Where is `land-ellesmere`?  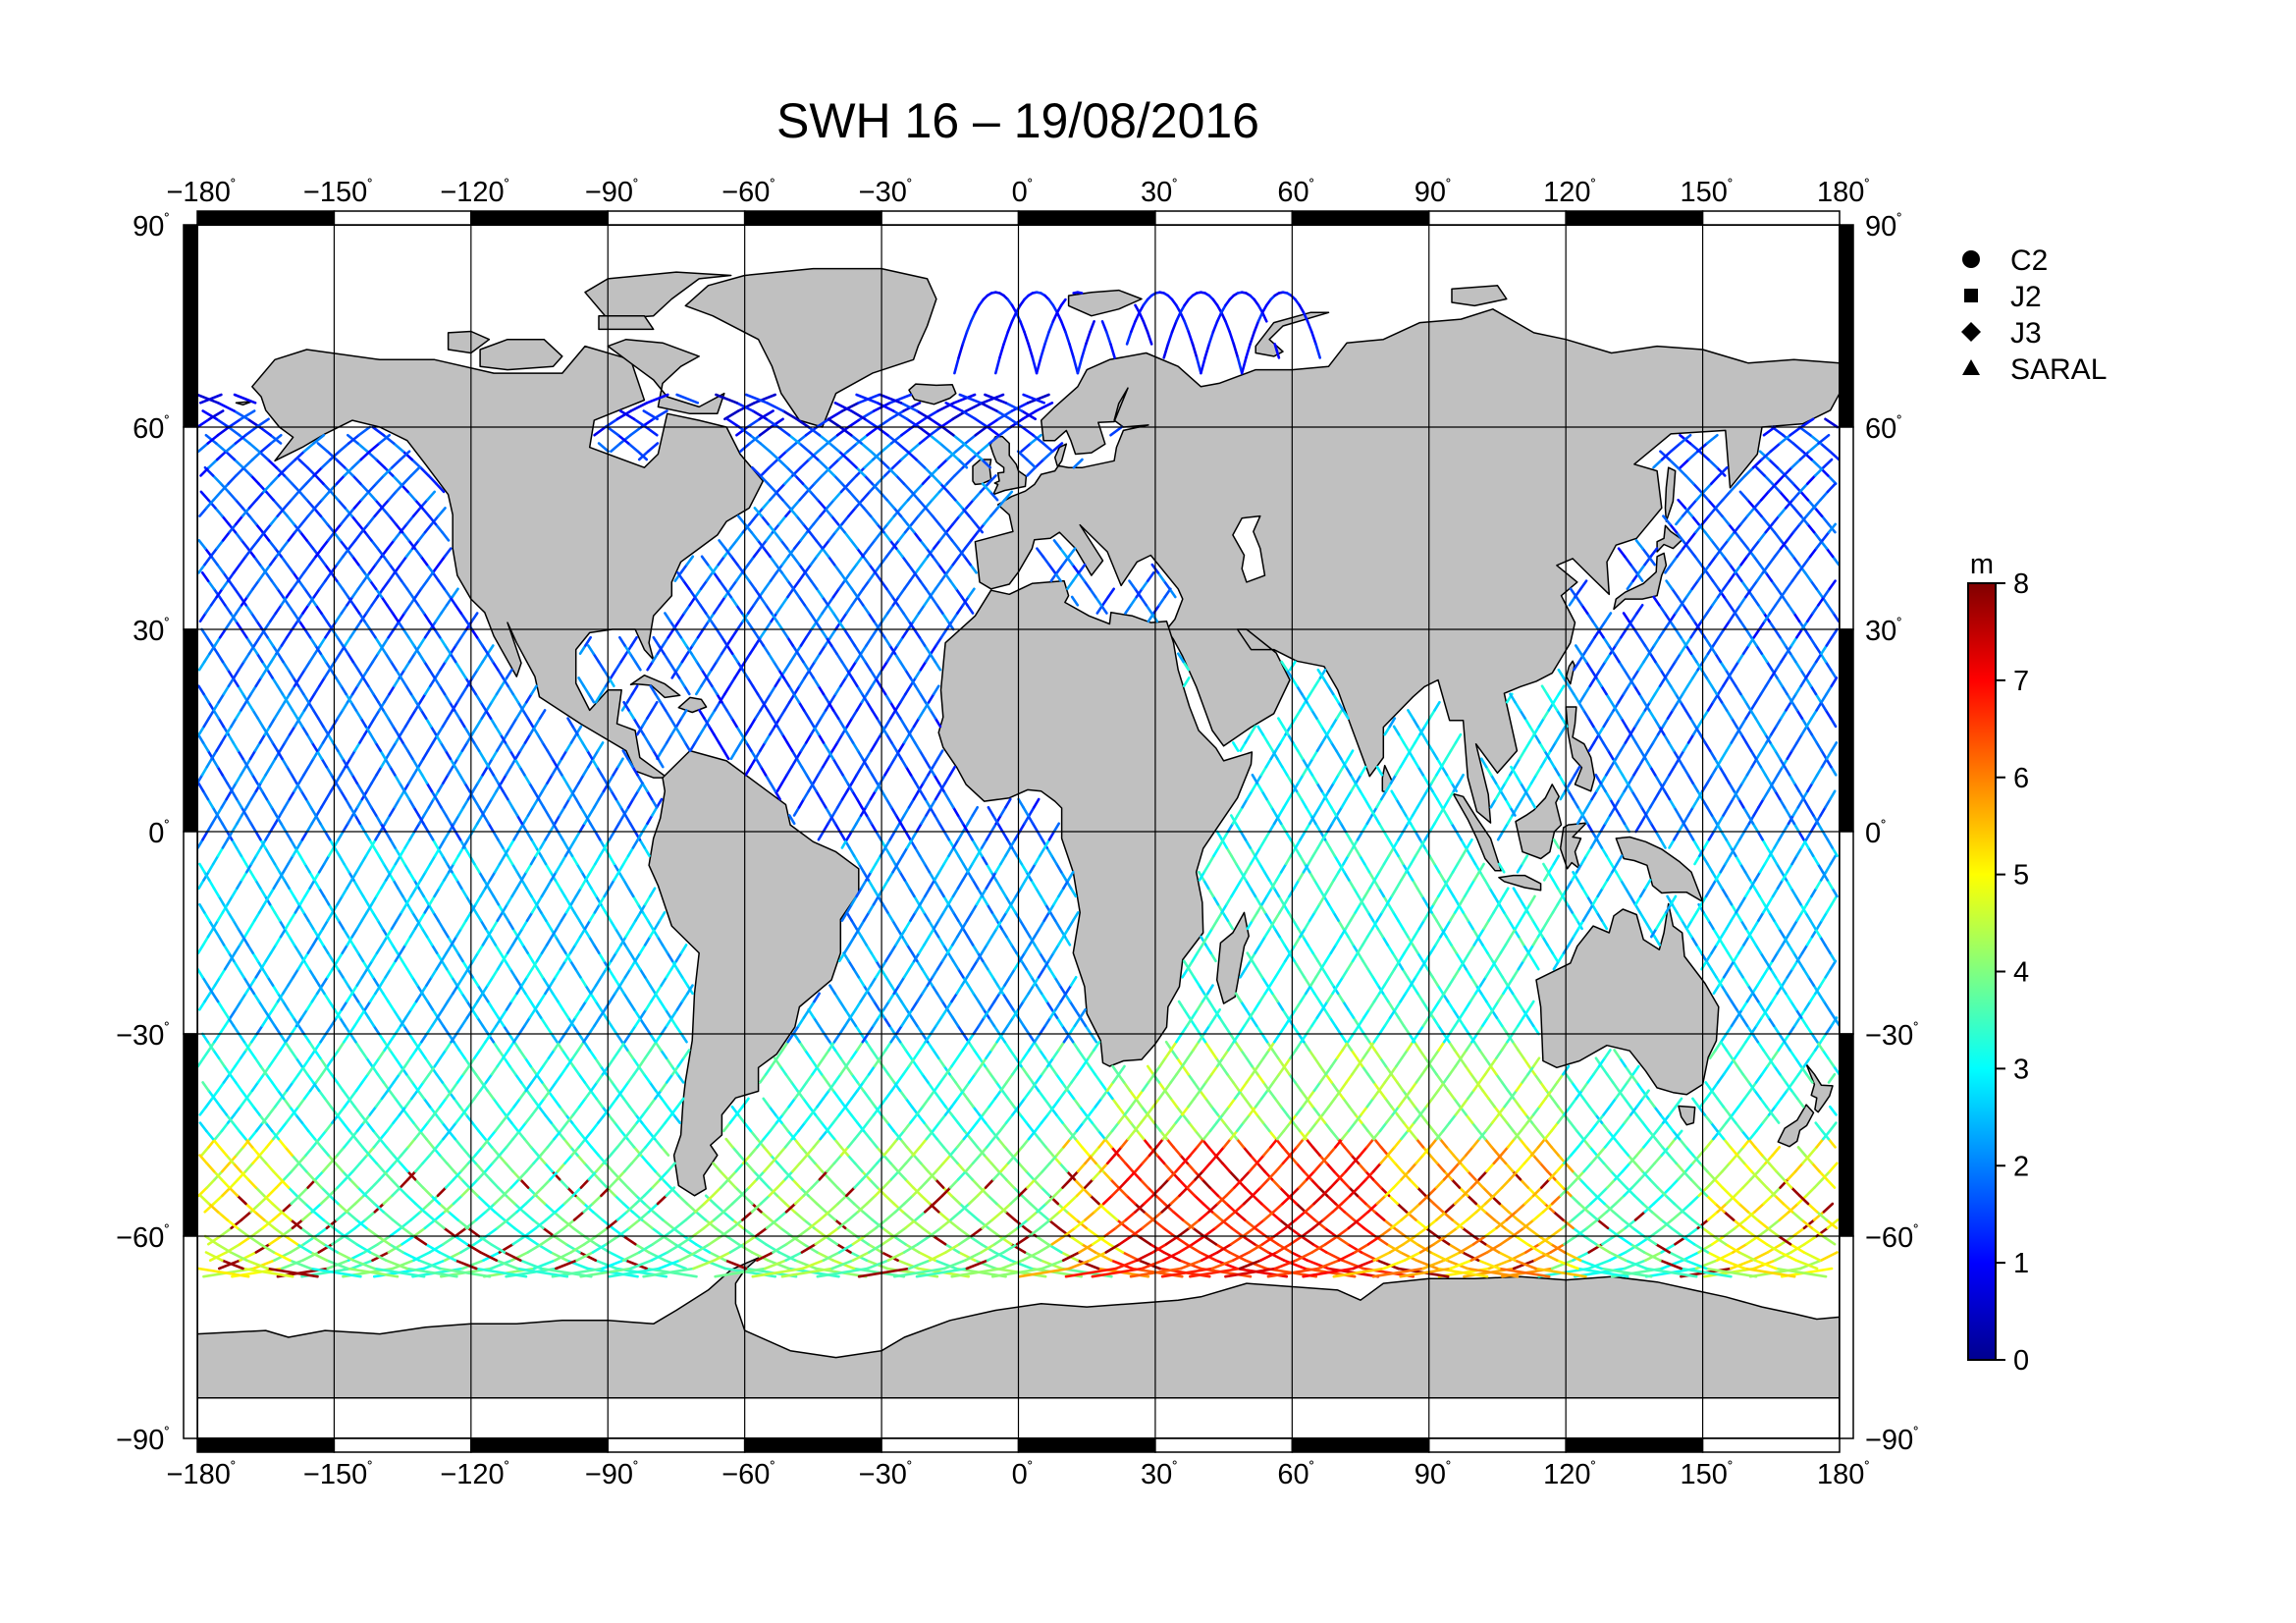
land-ellesmere is located at coordinates (658, 295).